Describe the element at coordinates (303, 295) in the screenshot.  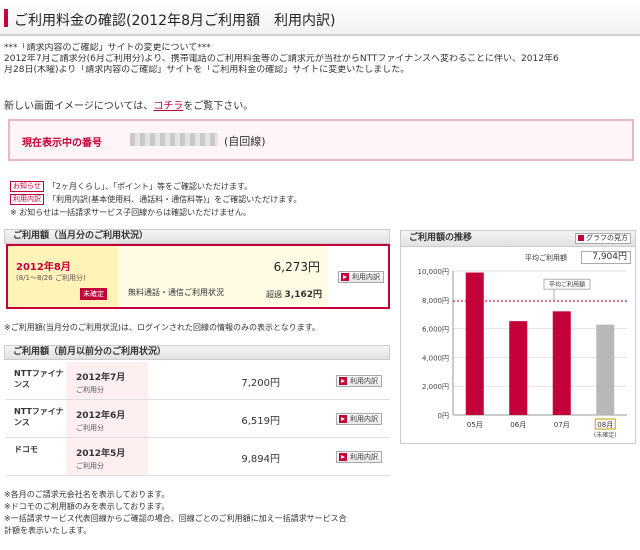
I see `over-amount: 3,162円` at that location.